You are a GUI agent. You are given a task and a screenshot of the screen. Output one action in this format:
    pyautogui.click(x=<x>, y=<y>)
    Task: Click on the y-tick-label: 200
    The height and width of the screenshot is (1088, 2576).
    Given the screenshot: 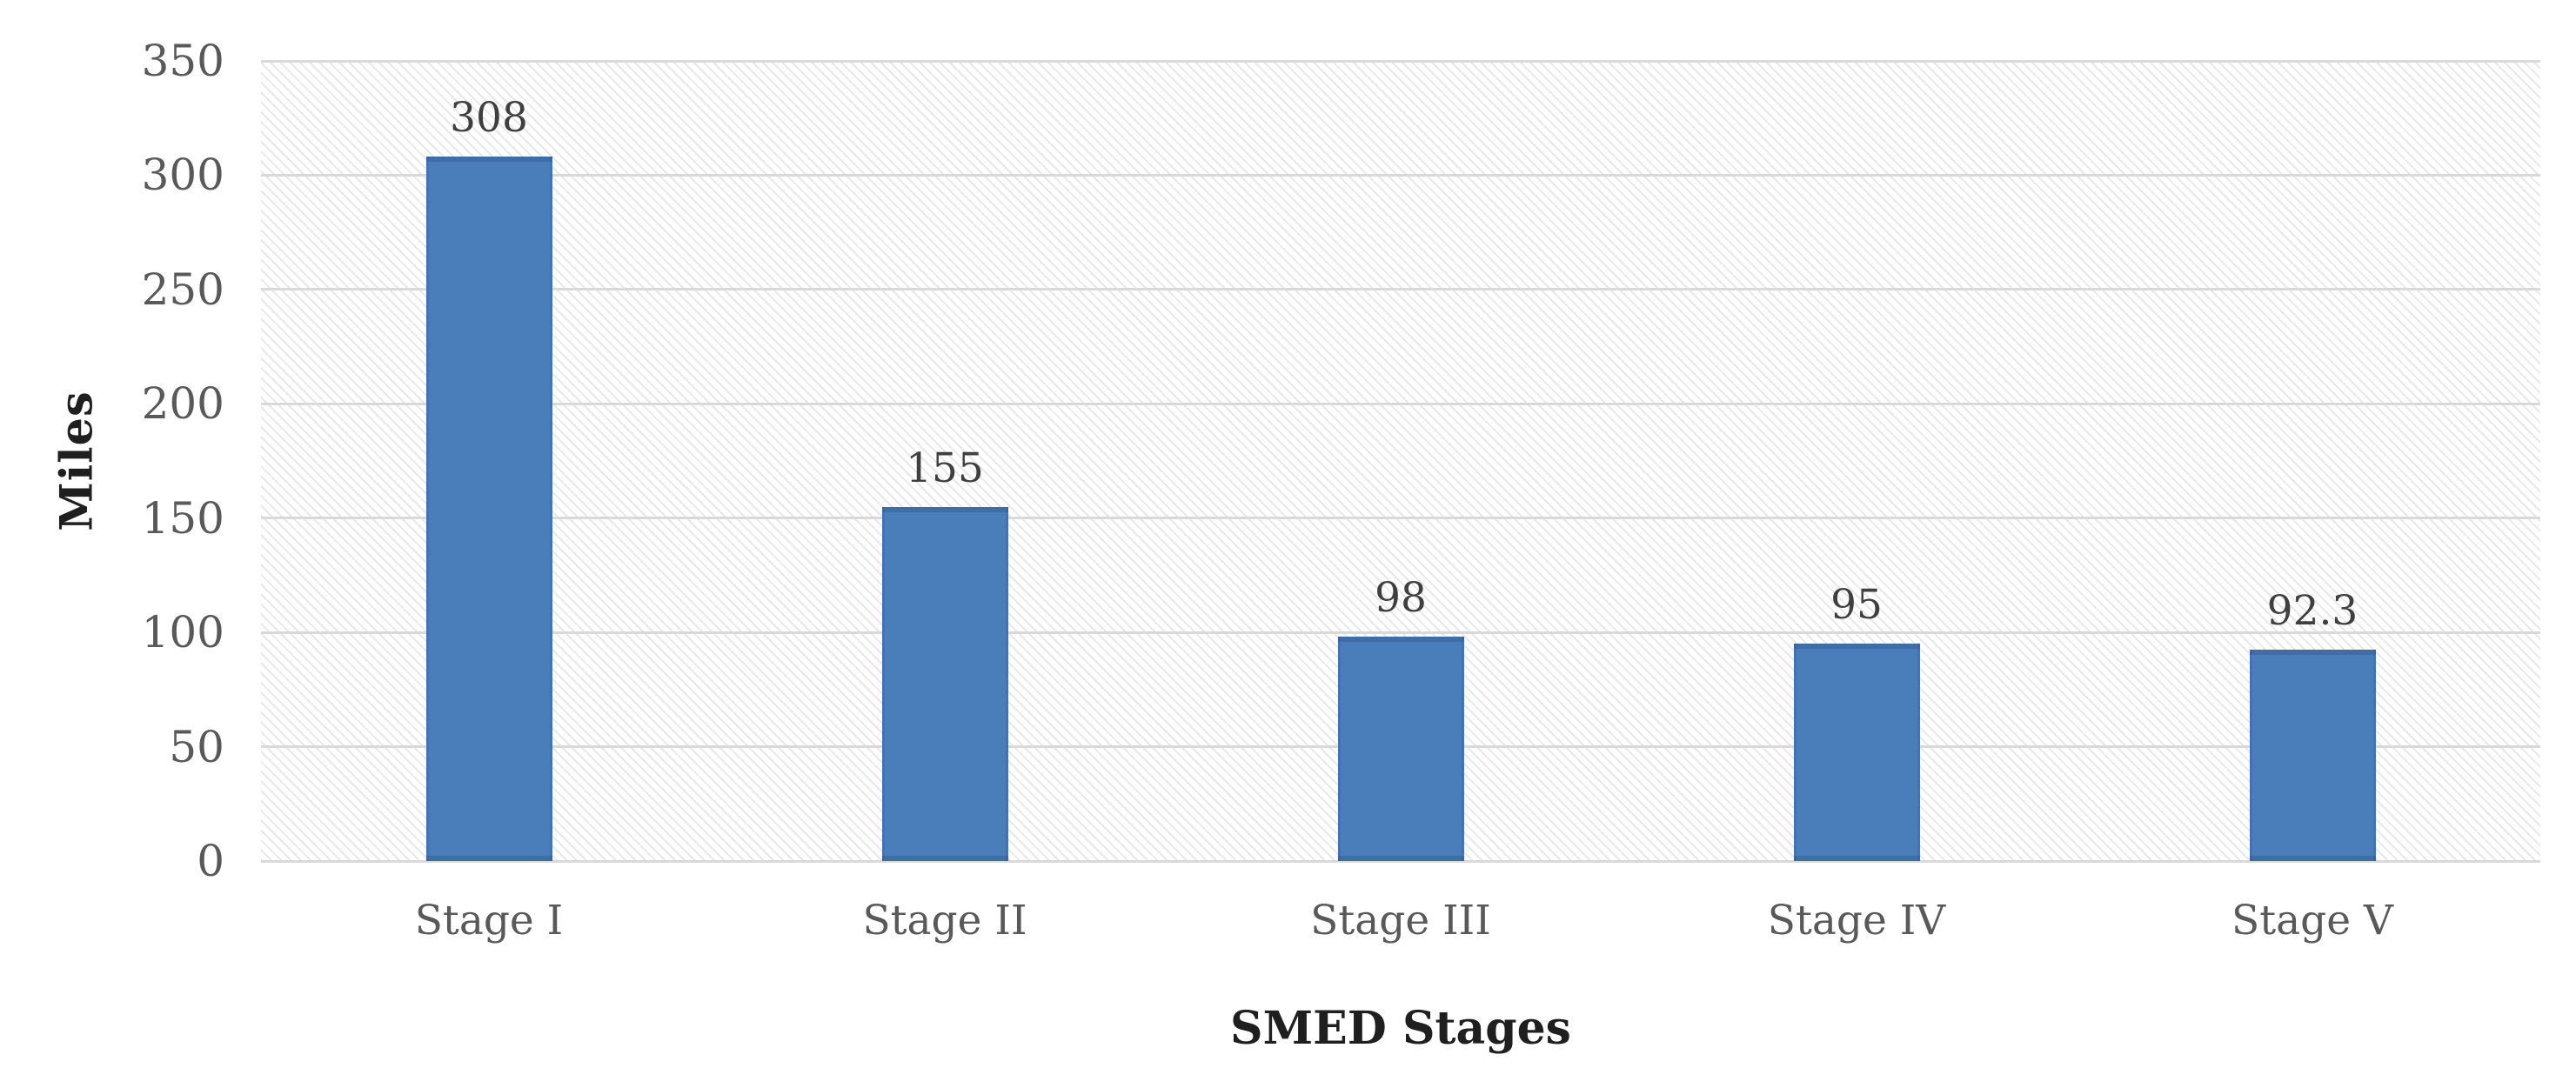 What is the action you would take?
    pyautogui.click(x=182, y=404)
    